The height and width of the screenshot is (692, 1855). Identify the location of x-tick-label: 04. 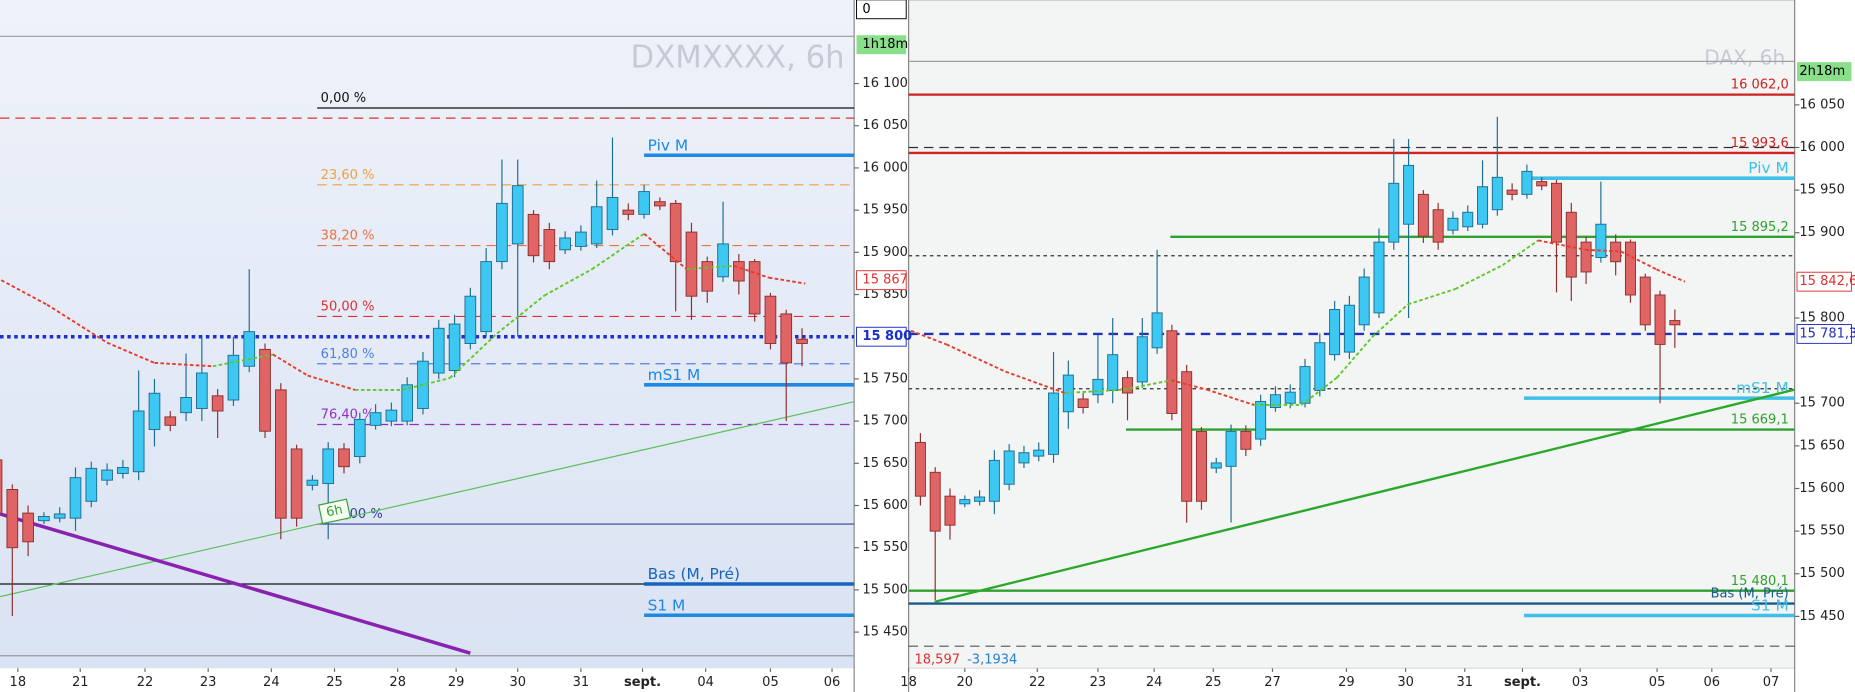
(705, 682).